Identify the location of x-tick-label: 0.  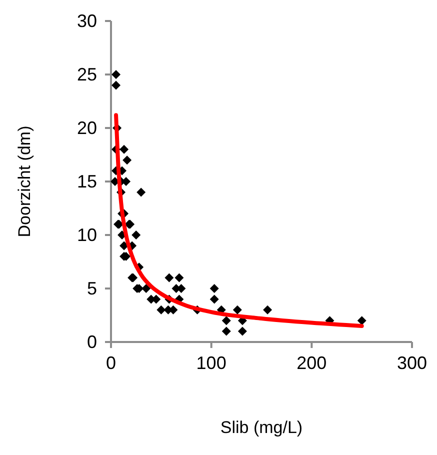
(111, 363).